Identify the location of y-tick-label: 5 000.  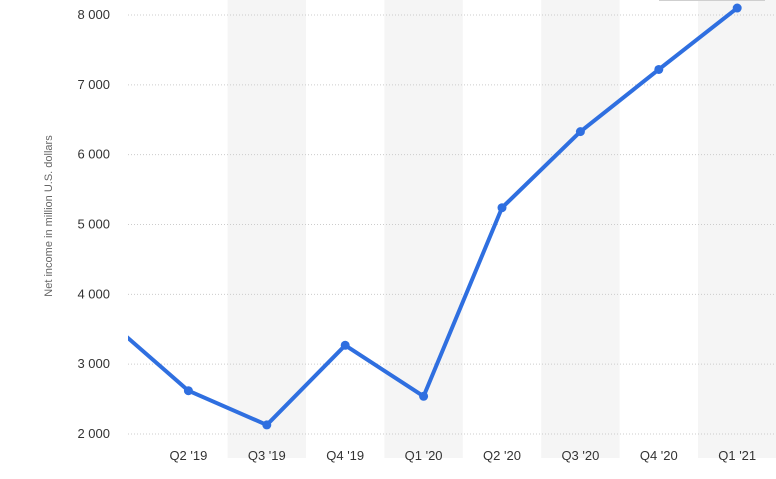
(93, 224).